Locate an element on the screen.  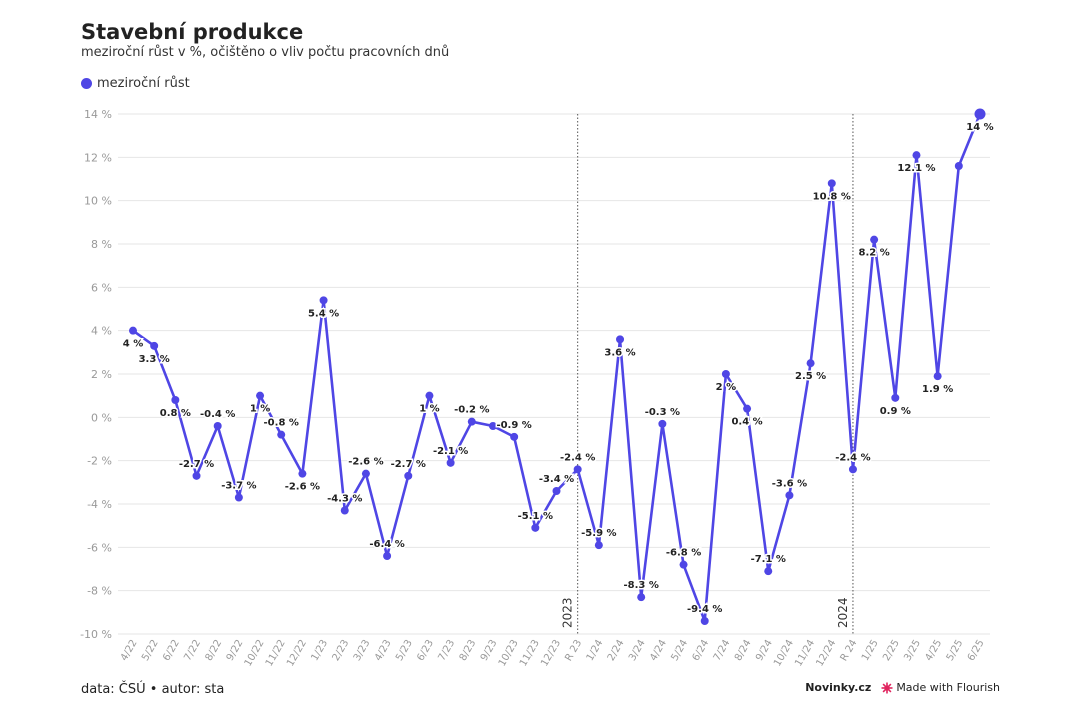
x-tick-label: 12/23 is located at coordinates (551, 653).